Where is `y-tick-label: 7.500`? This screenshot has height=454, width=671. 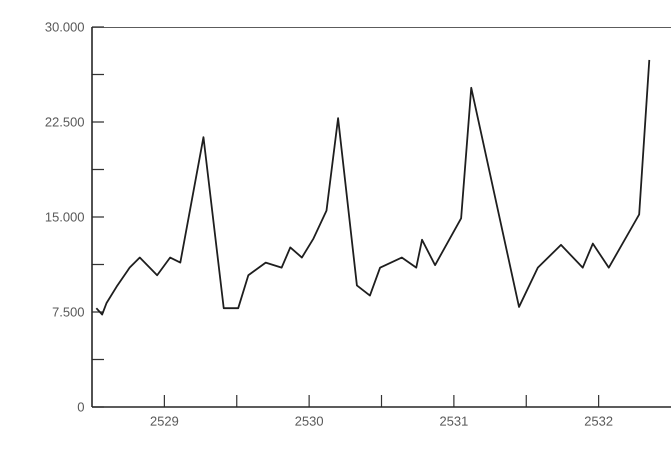 y-tick-label: 7.500 is located at coordinates (68, 312).